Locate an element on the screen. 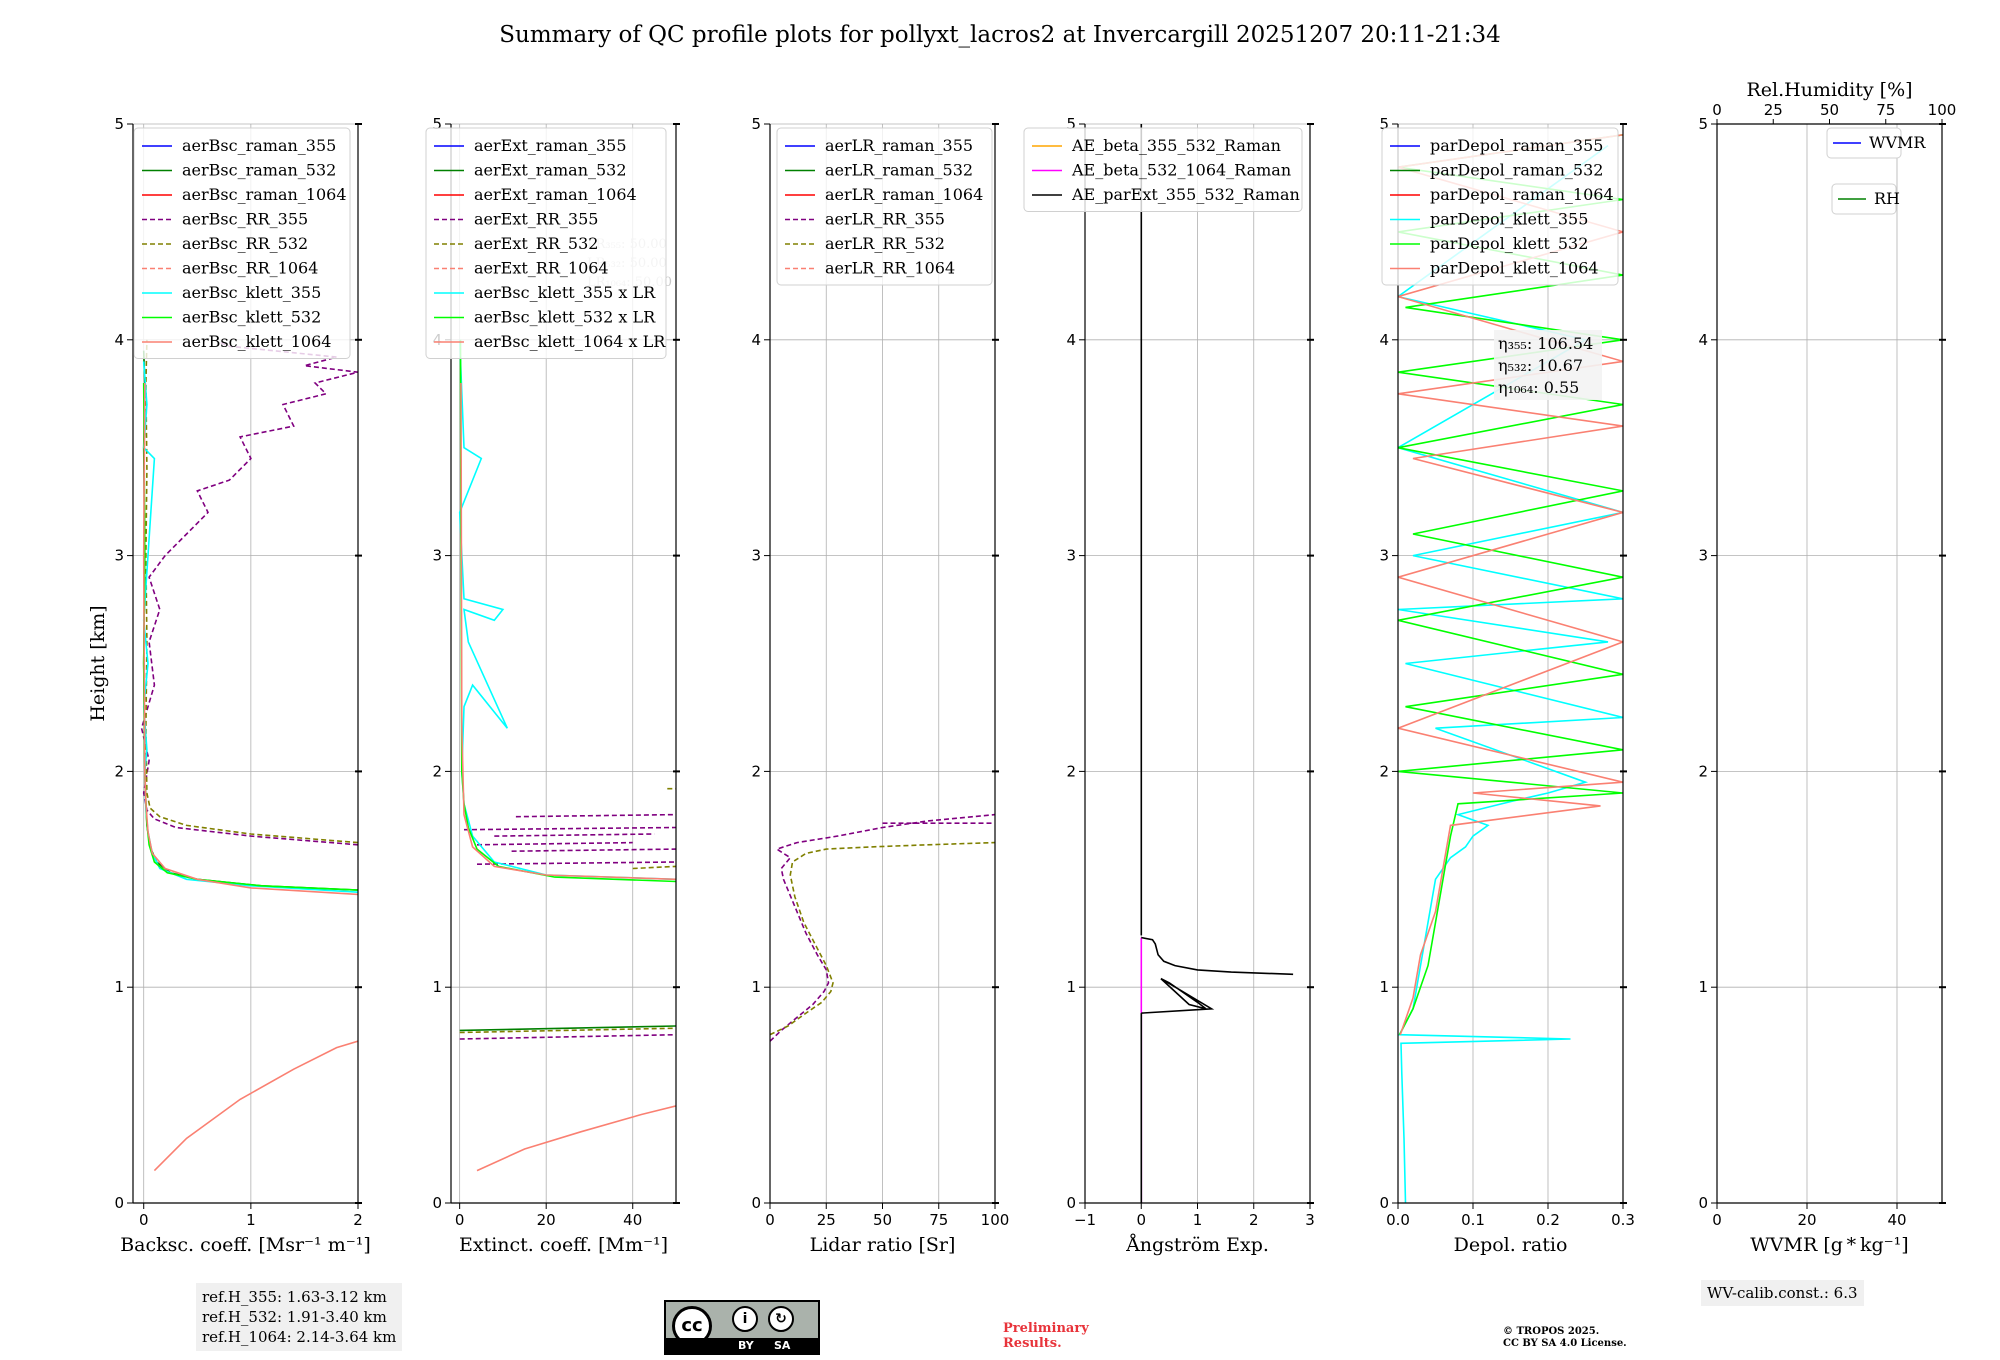  wv-calibration-box: WV-calib.const.: 6.3 is located at coordinates (1782, 1293).